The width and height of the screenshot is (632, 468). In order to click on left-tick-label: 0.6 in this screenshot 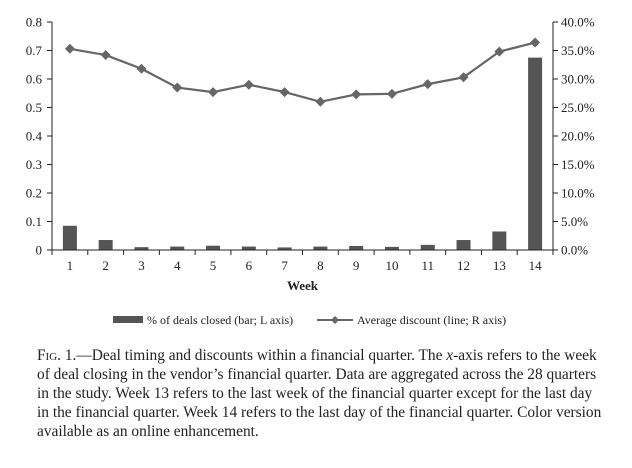, I will do `click(34, 79)`.